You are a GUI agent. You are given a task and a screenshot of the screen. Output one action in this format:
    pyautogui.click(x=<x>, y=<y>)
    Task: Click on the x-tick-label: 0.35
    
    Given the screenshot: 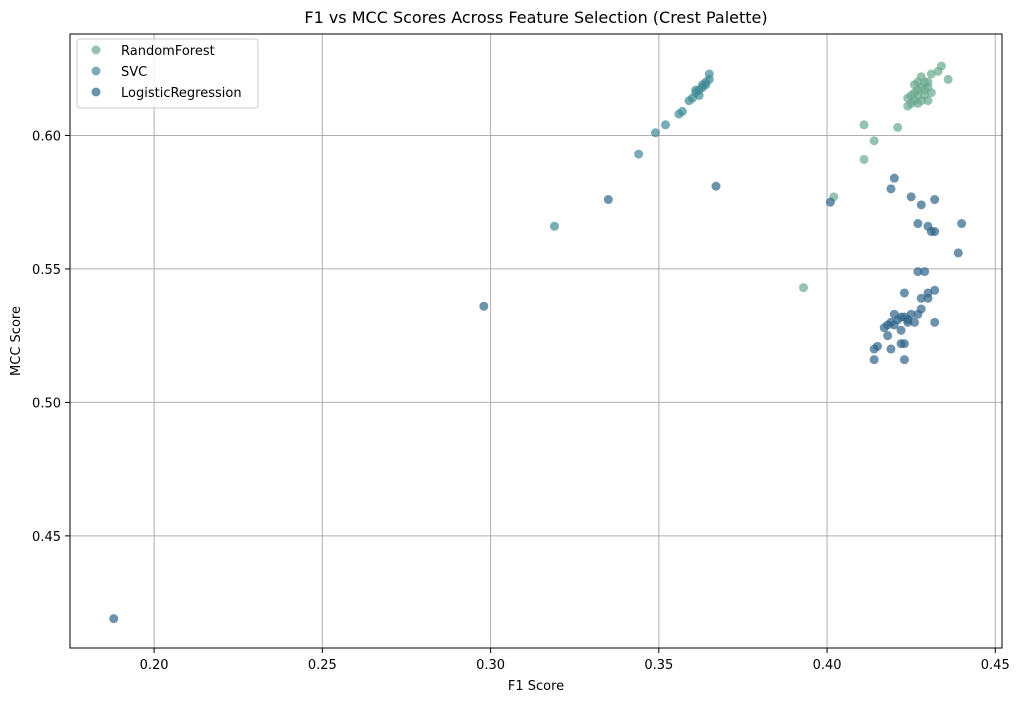 What is the action you would take?
    pyautogui.click(x=658, y=665)
    